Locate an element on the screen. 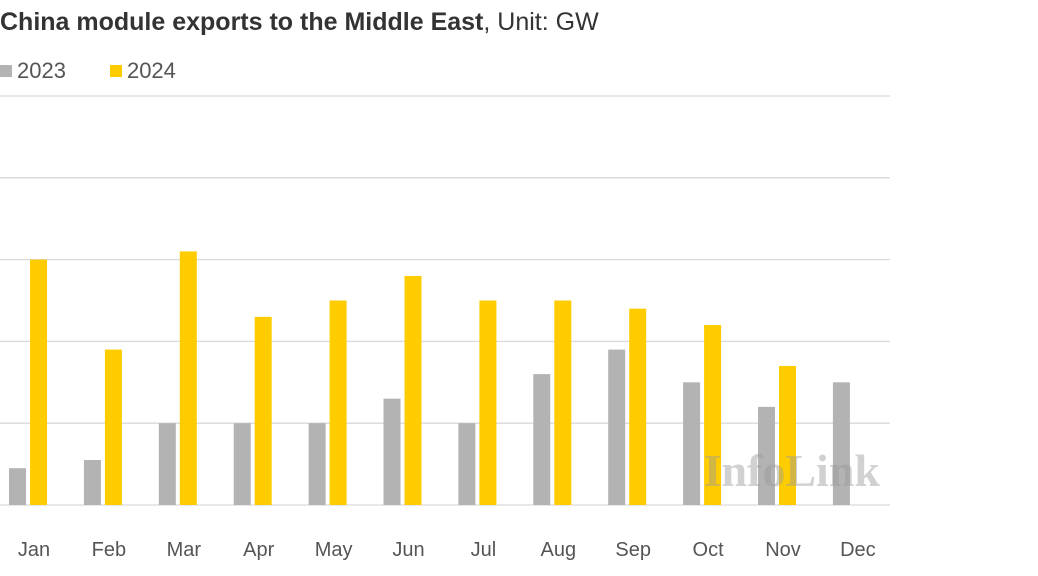  legend-swatch-2023 is located at coordinates (6, 71).